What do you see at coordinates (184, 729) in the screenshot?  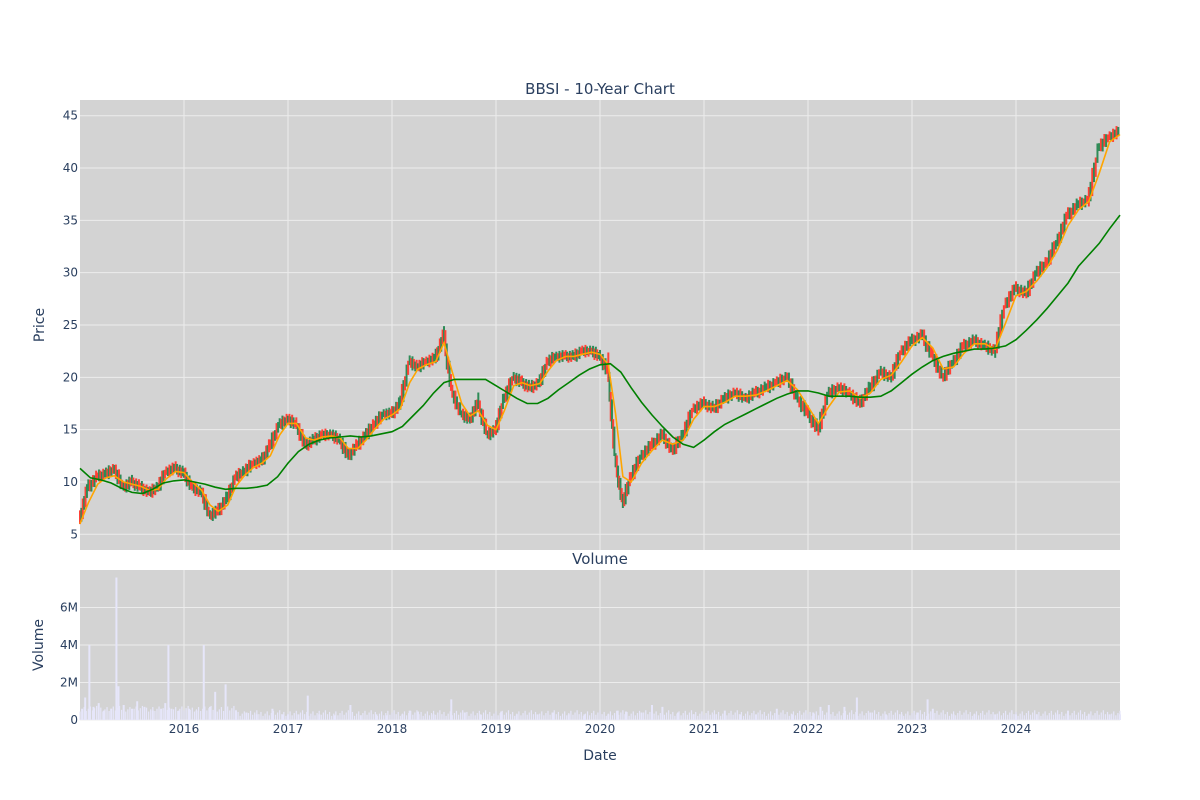 I see `x-tick-label: 2016` at bounding box center [184, 729].